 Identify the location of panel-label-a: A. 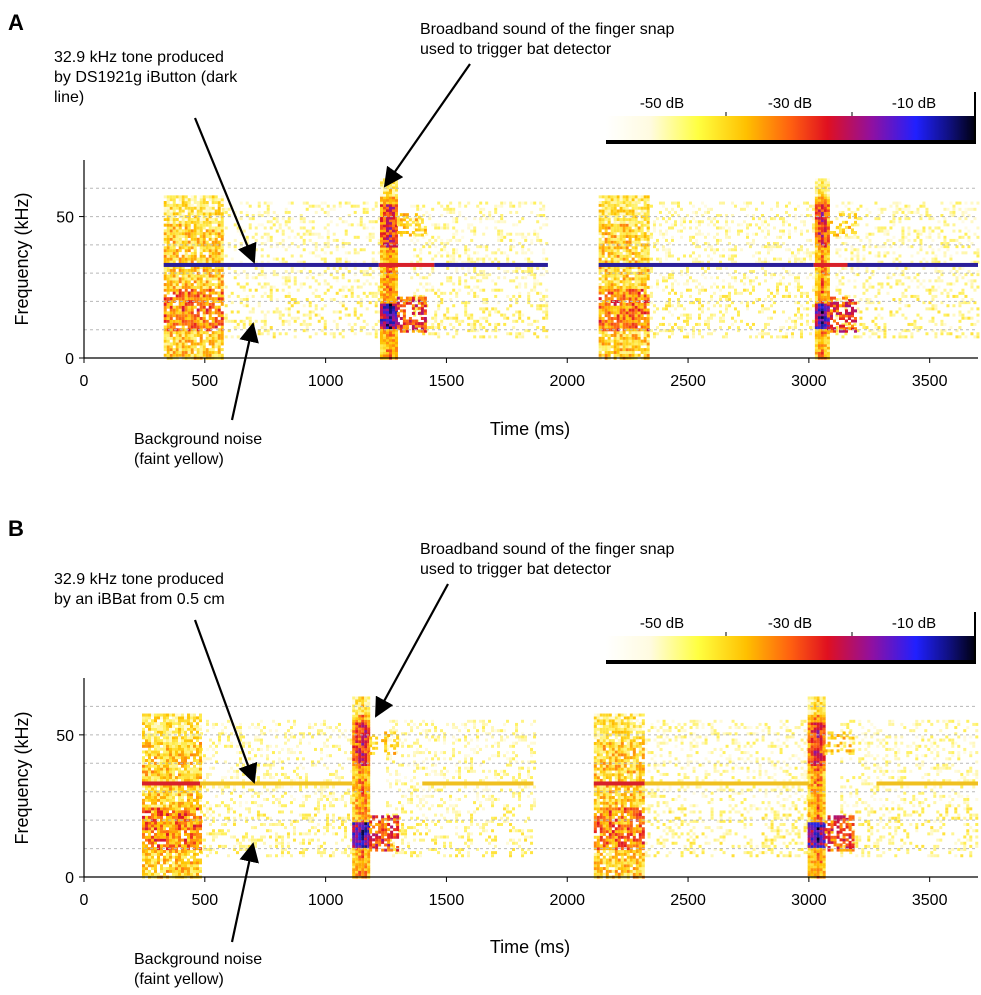
(16, 22).